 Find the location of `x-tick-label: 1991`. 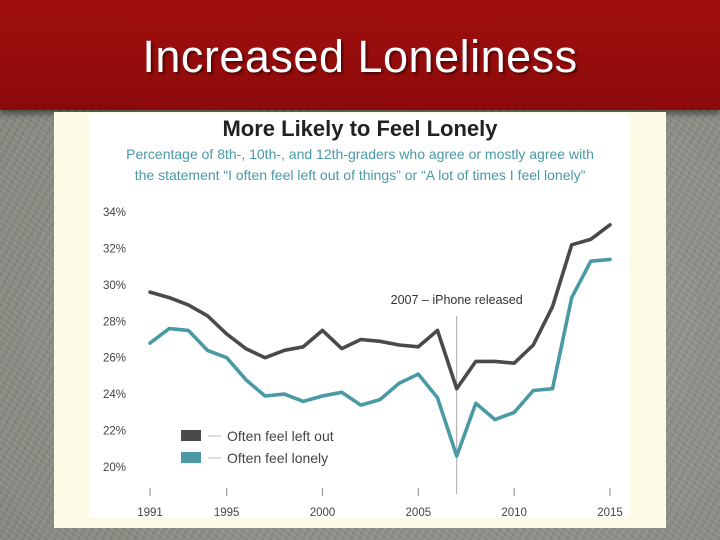

x-tick-label: 1991 is located at coordinates (150, 513).